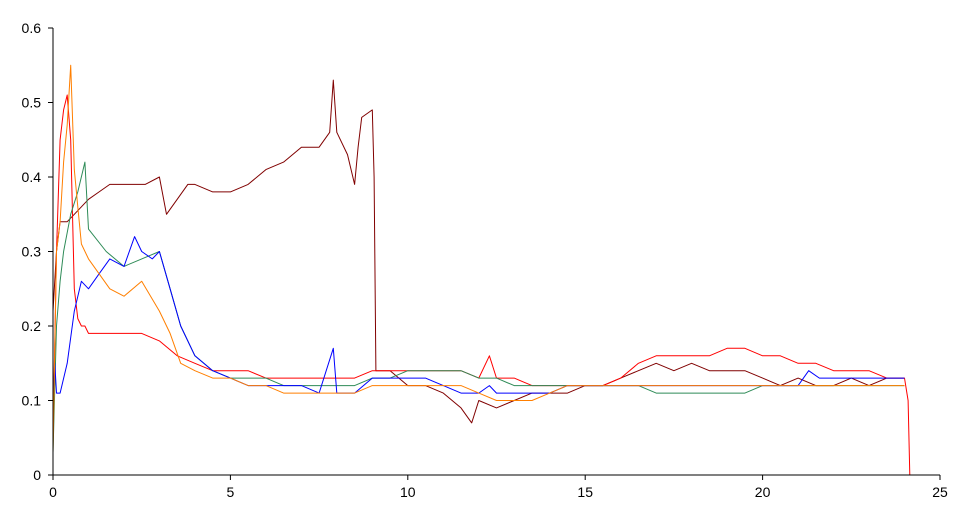  Describe the element at coordinates (585, 492) in the screenshot. I see `x-tick-label: 15` at that location.